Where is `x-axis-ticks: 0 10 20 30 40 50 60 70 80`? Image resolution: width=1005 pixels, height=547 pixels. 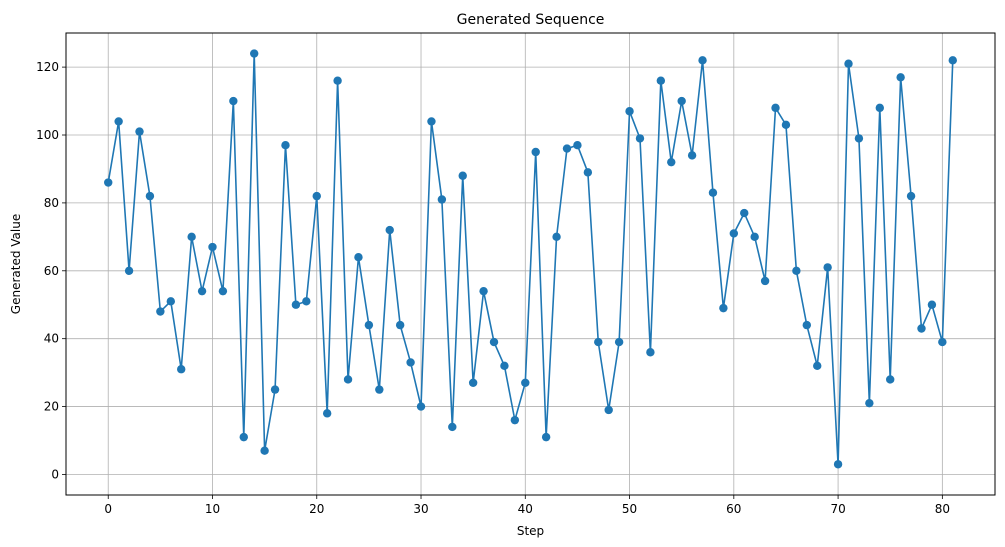
x-axis-ticks: 0 10 20 30 40 50 60 70 80 is located at coordinates (527, 505).